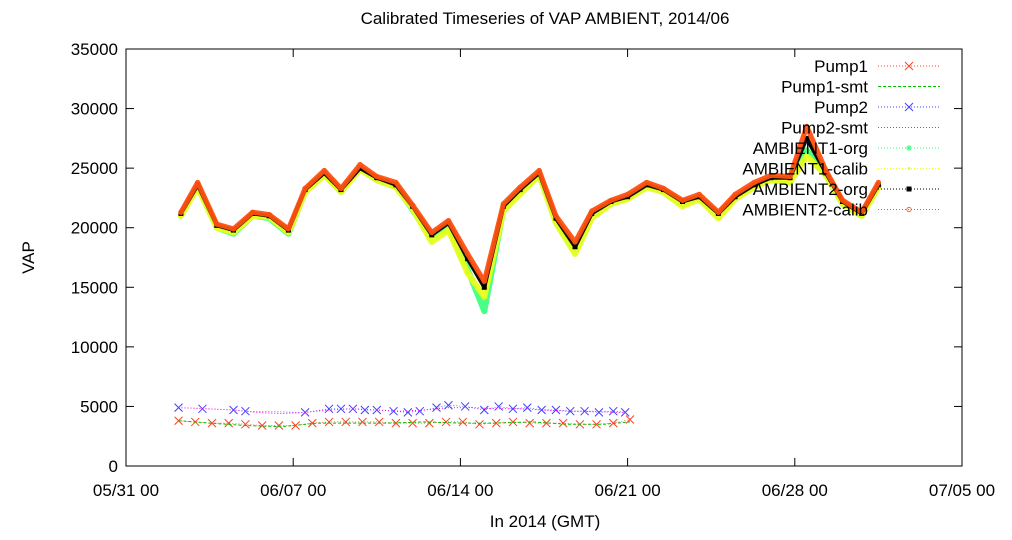  What do you see at coordinates (99, 406) in the screenshot?
I see `y-tick-label: 5000` at bounding box center [99, 406].